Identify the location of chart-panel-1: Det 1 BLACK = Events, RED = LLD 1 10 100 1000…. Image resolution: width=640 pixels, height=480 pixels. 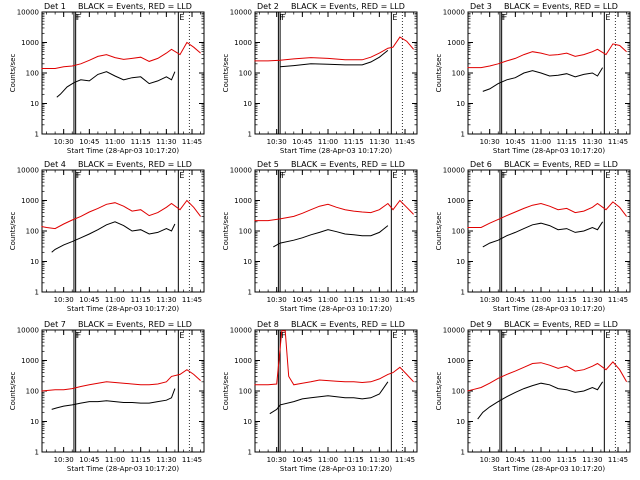
(107, 78).